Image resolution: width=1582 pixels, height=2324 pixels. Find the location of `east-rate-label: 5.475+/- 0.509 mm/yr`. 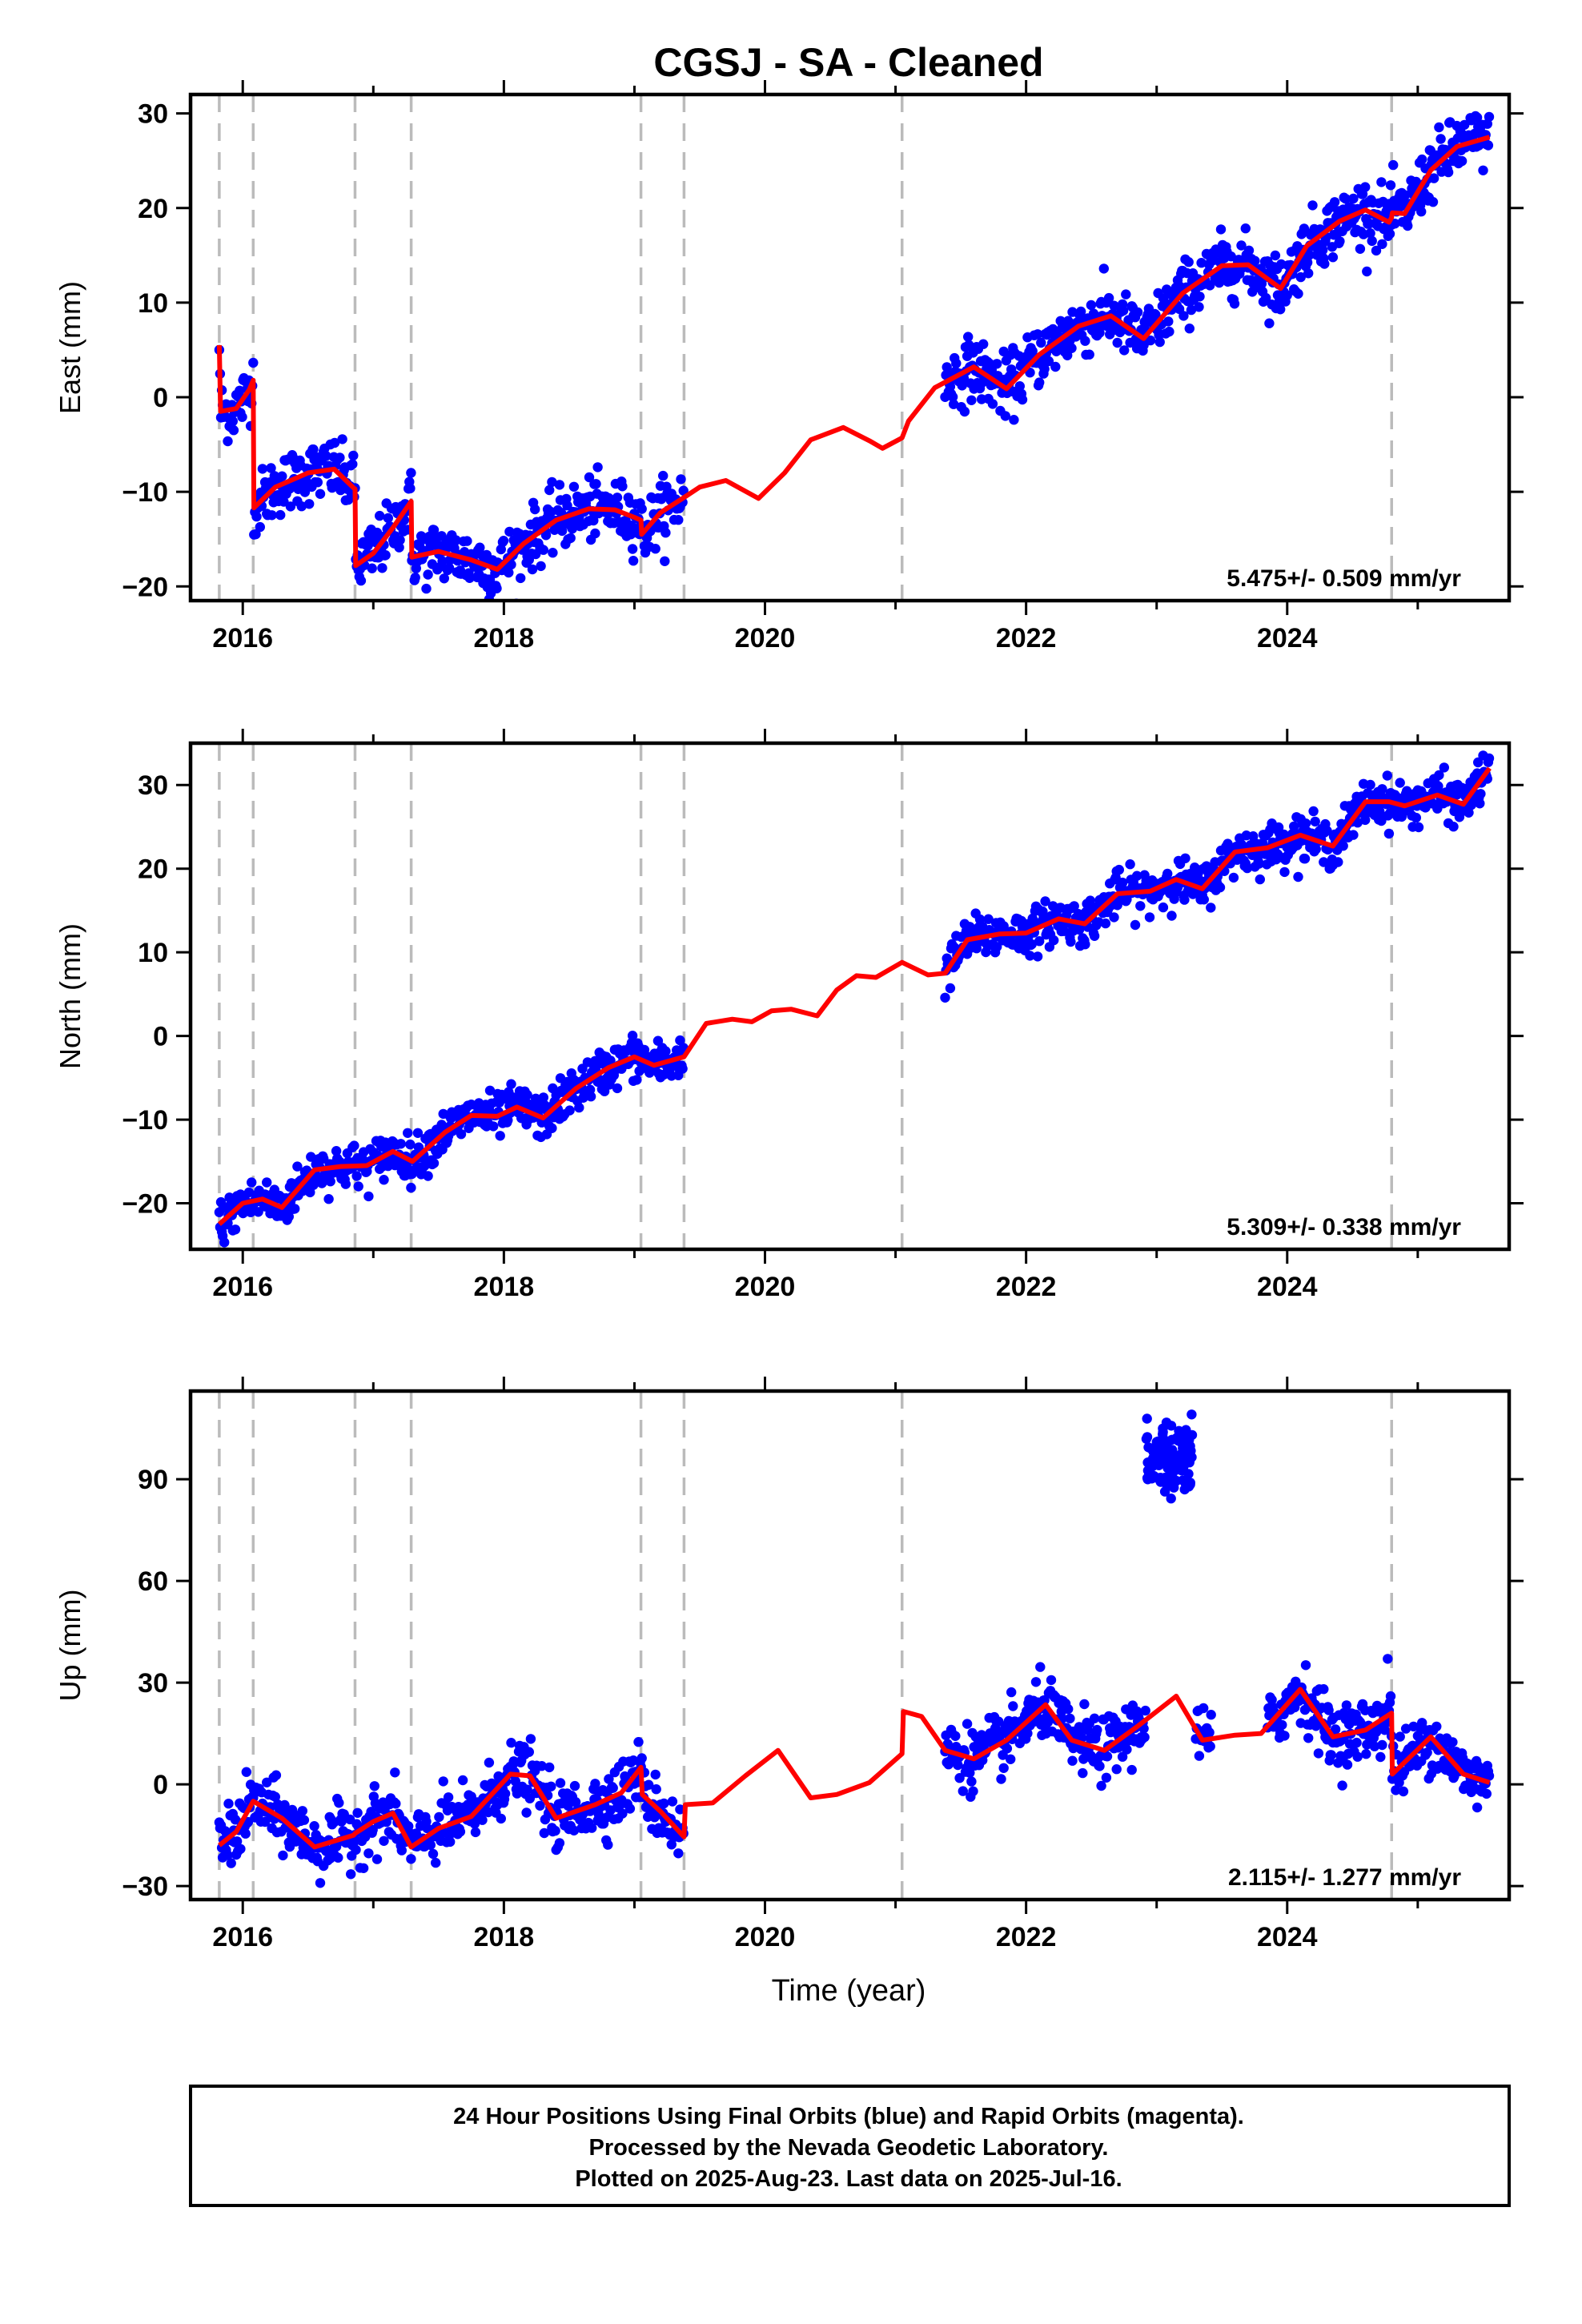

east-rate-label: 5.475+/- 0.509 mm/yr is located at coordinates (1344, 578).